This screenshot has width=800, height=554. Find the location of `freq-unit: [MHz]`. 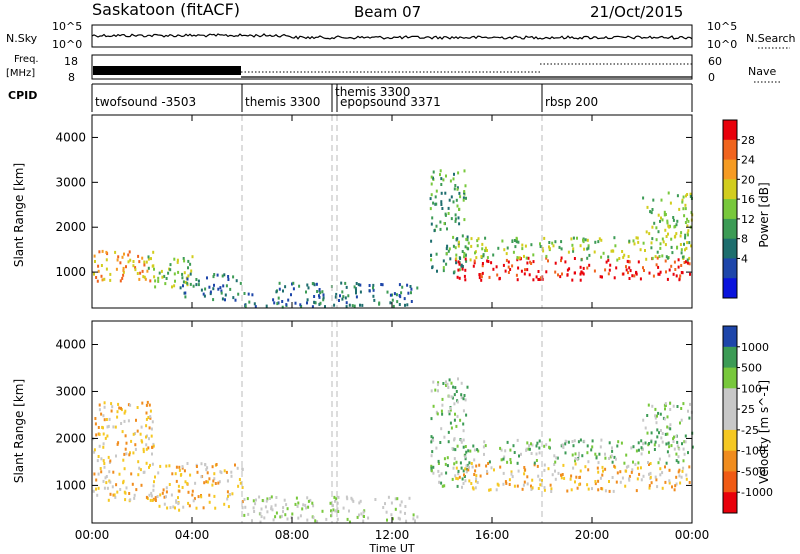

freq-unit: [MHz] is located at coordinates (20, 73).